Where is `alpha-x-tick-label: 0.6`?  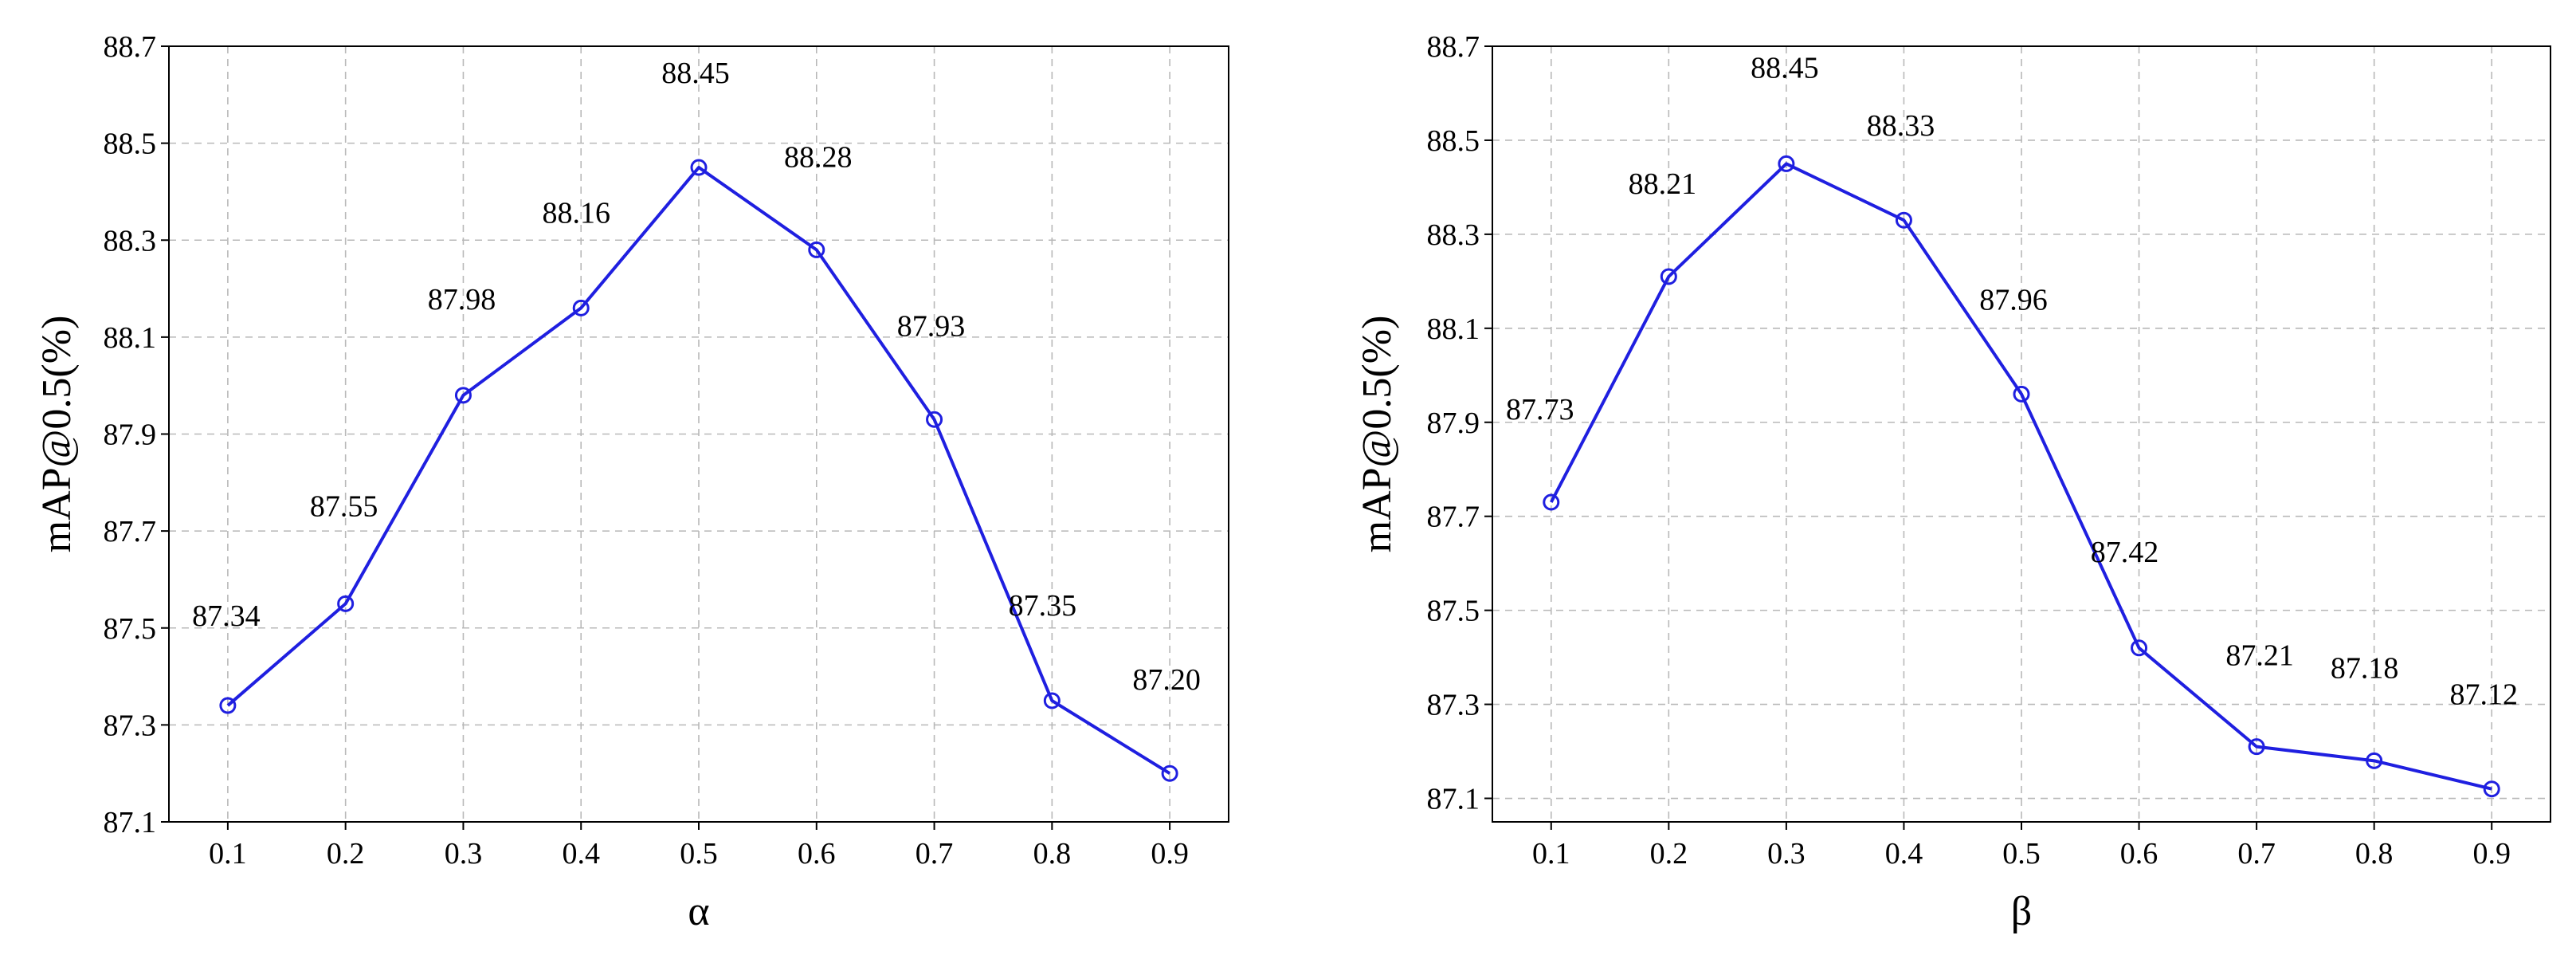
alpha-x-tick-label: 0.6 is located at coordinates (817, 854).